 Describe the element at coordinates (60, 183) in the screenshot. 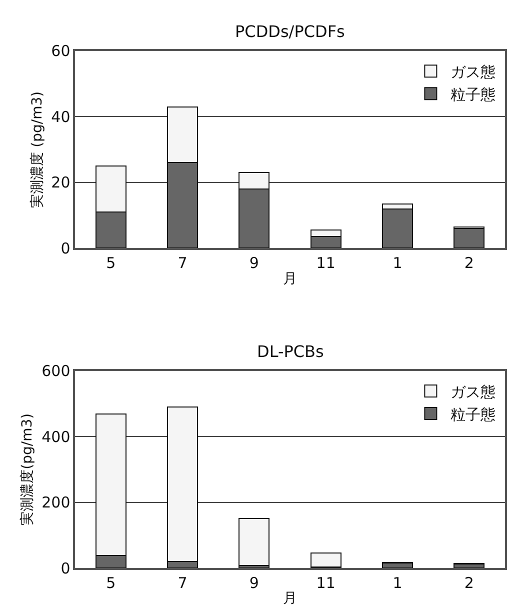

I see `y-tick-label: 20` at that location.